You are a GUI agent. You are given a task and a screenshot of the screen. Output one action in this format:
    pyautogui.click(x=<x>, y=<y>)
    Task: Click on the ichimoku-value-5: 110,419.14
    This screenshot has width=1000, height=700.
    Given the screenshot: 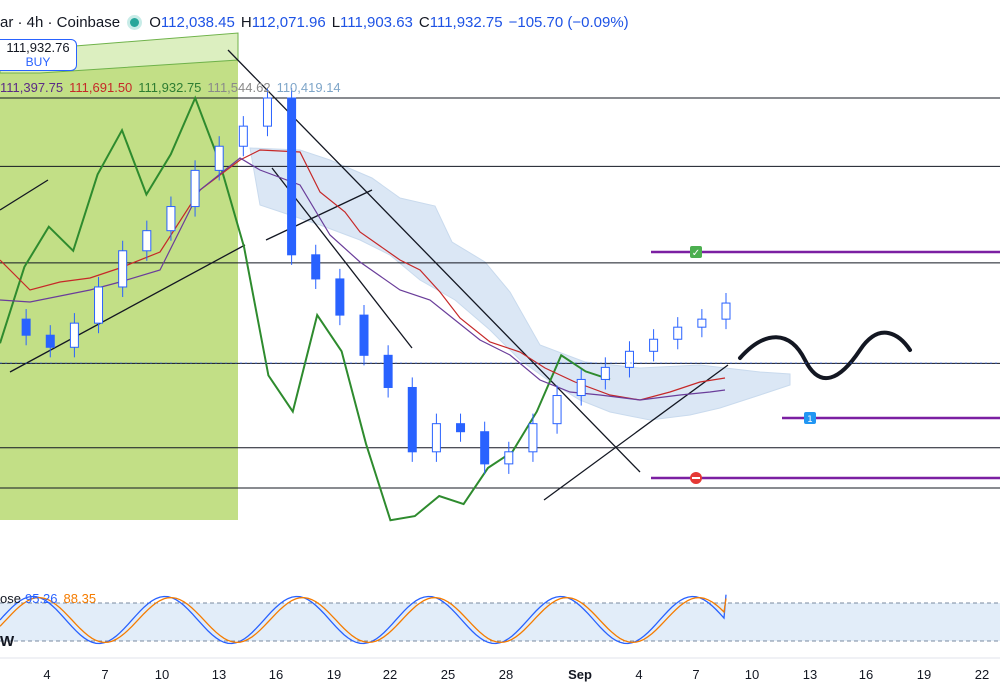 What is the action you would take?
    pyautogui.click(x=308, y=87)
    